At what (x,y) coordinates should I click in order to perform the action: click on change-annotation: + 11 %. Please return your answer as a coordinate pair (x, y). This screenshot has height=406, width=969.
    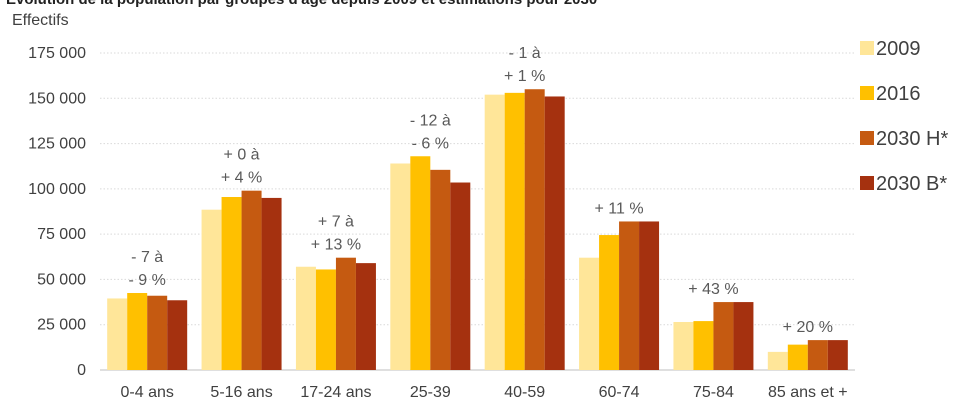
    Looking at the image, I should click on (619, 208).